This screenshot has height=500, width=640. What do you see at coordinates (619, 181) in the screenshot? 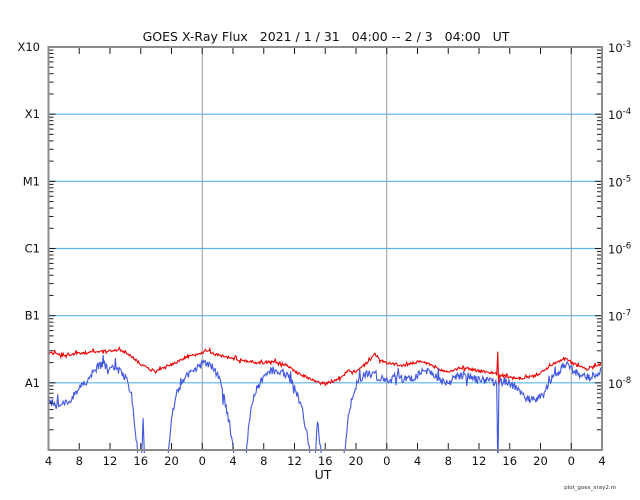
I see `y-power-label: 10-5` at bounding box center [619, 181].